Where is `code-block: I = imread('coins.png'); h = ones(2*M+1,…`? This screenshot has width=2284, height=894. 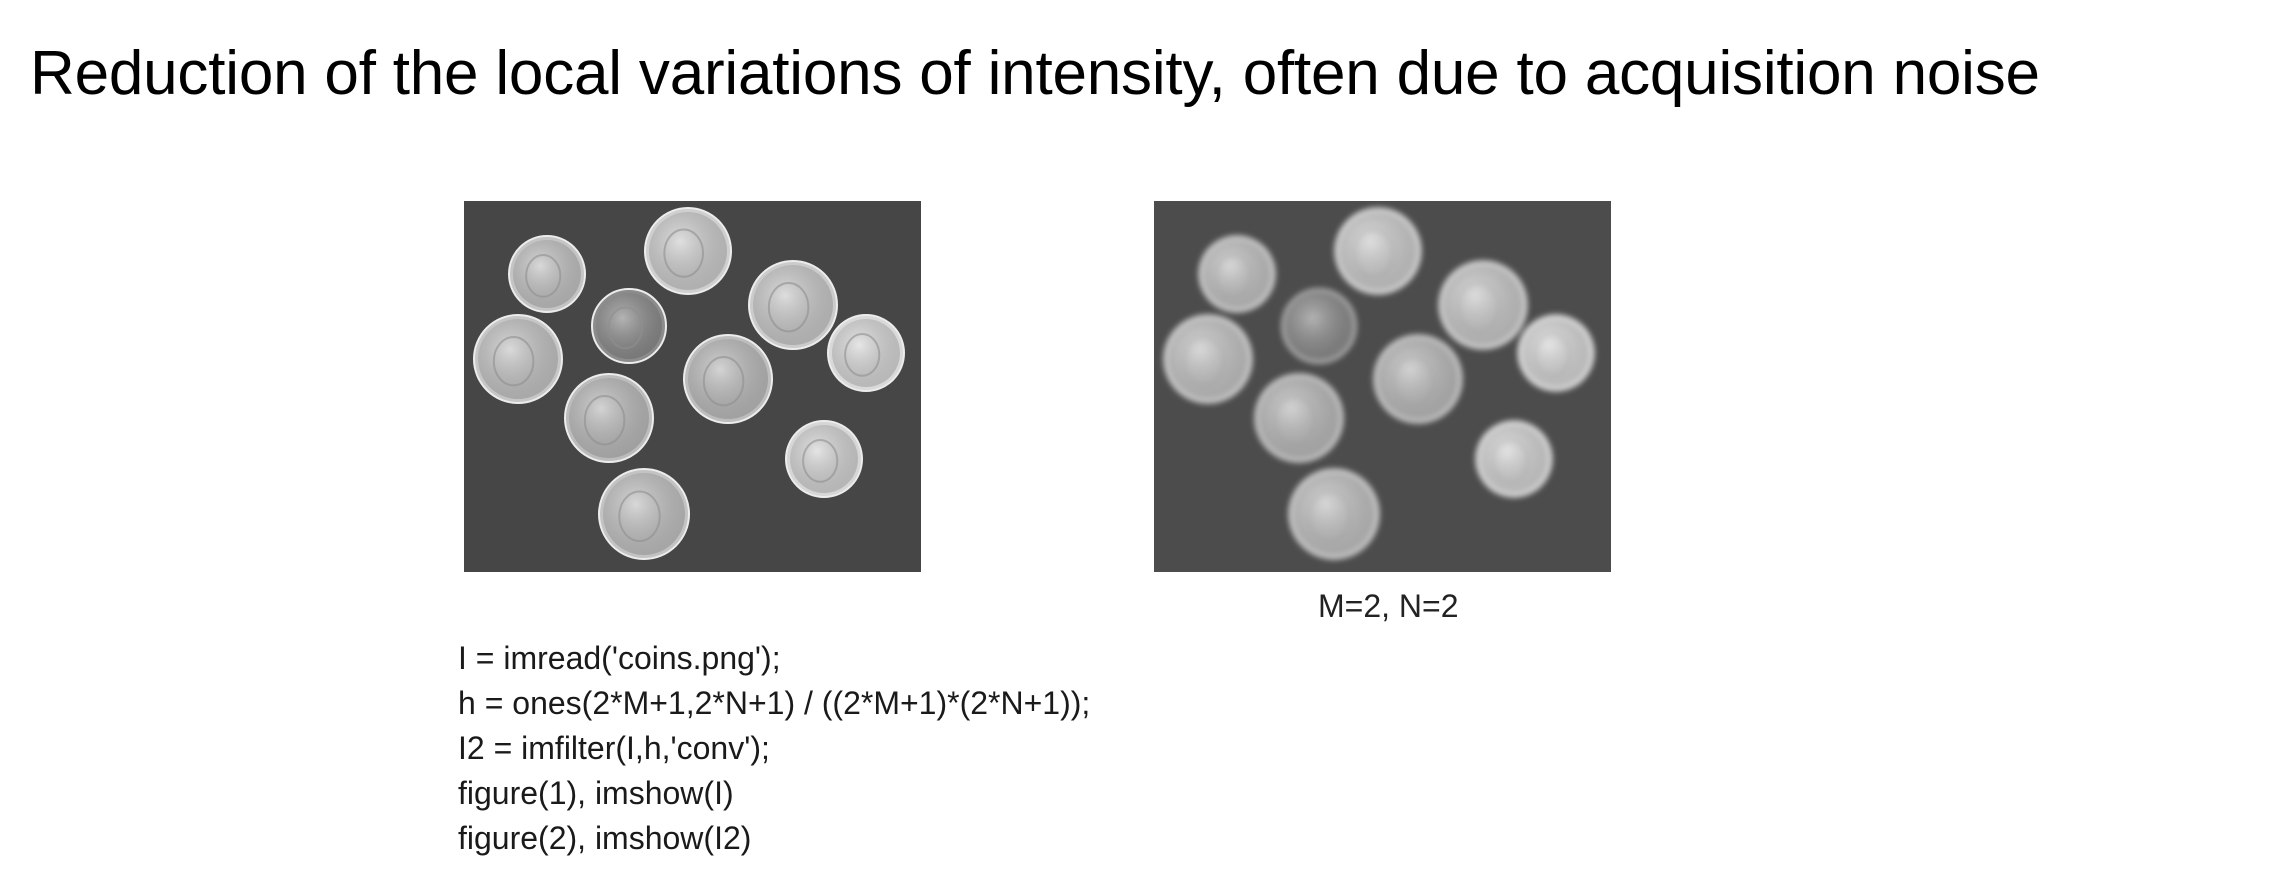
code-block: I = imread('coins.png'); h = ones(2*M+1,… is located at coordinates (774, 748).